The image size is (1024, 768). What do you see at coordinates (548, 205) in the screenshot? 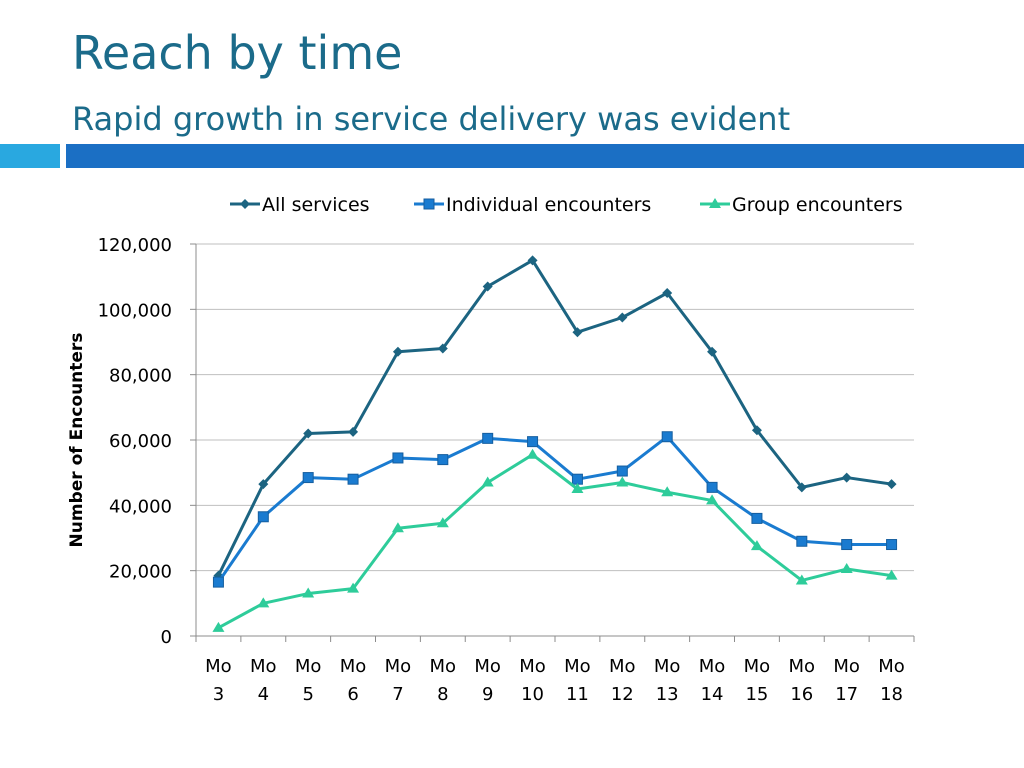
I see `legend-label-individual-encounters: Individual encounters` at bounding box center [548, 205].